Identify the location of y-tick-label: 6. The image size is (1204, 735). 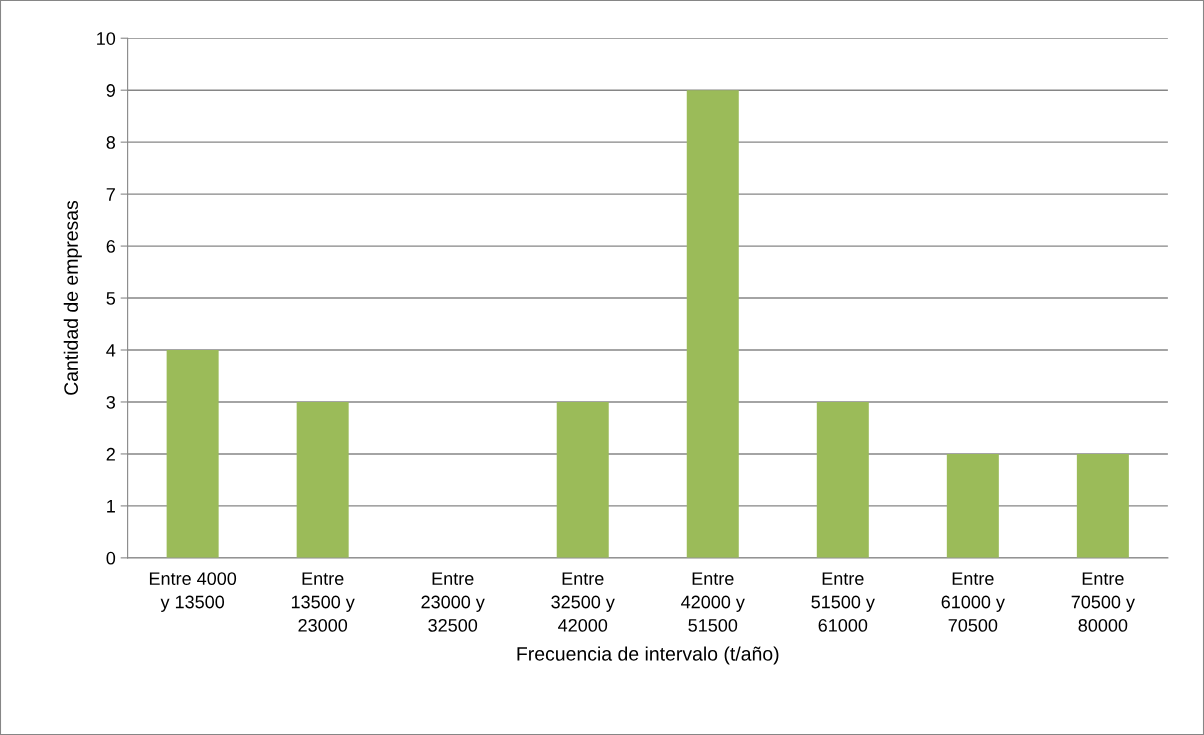
(111, 246).